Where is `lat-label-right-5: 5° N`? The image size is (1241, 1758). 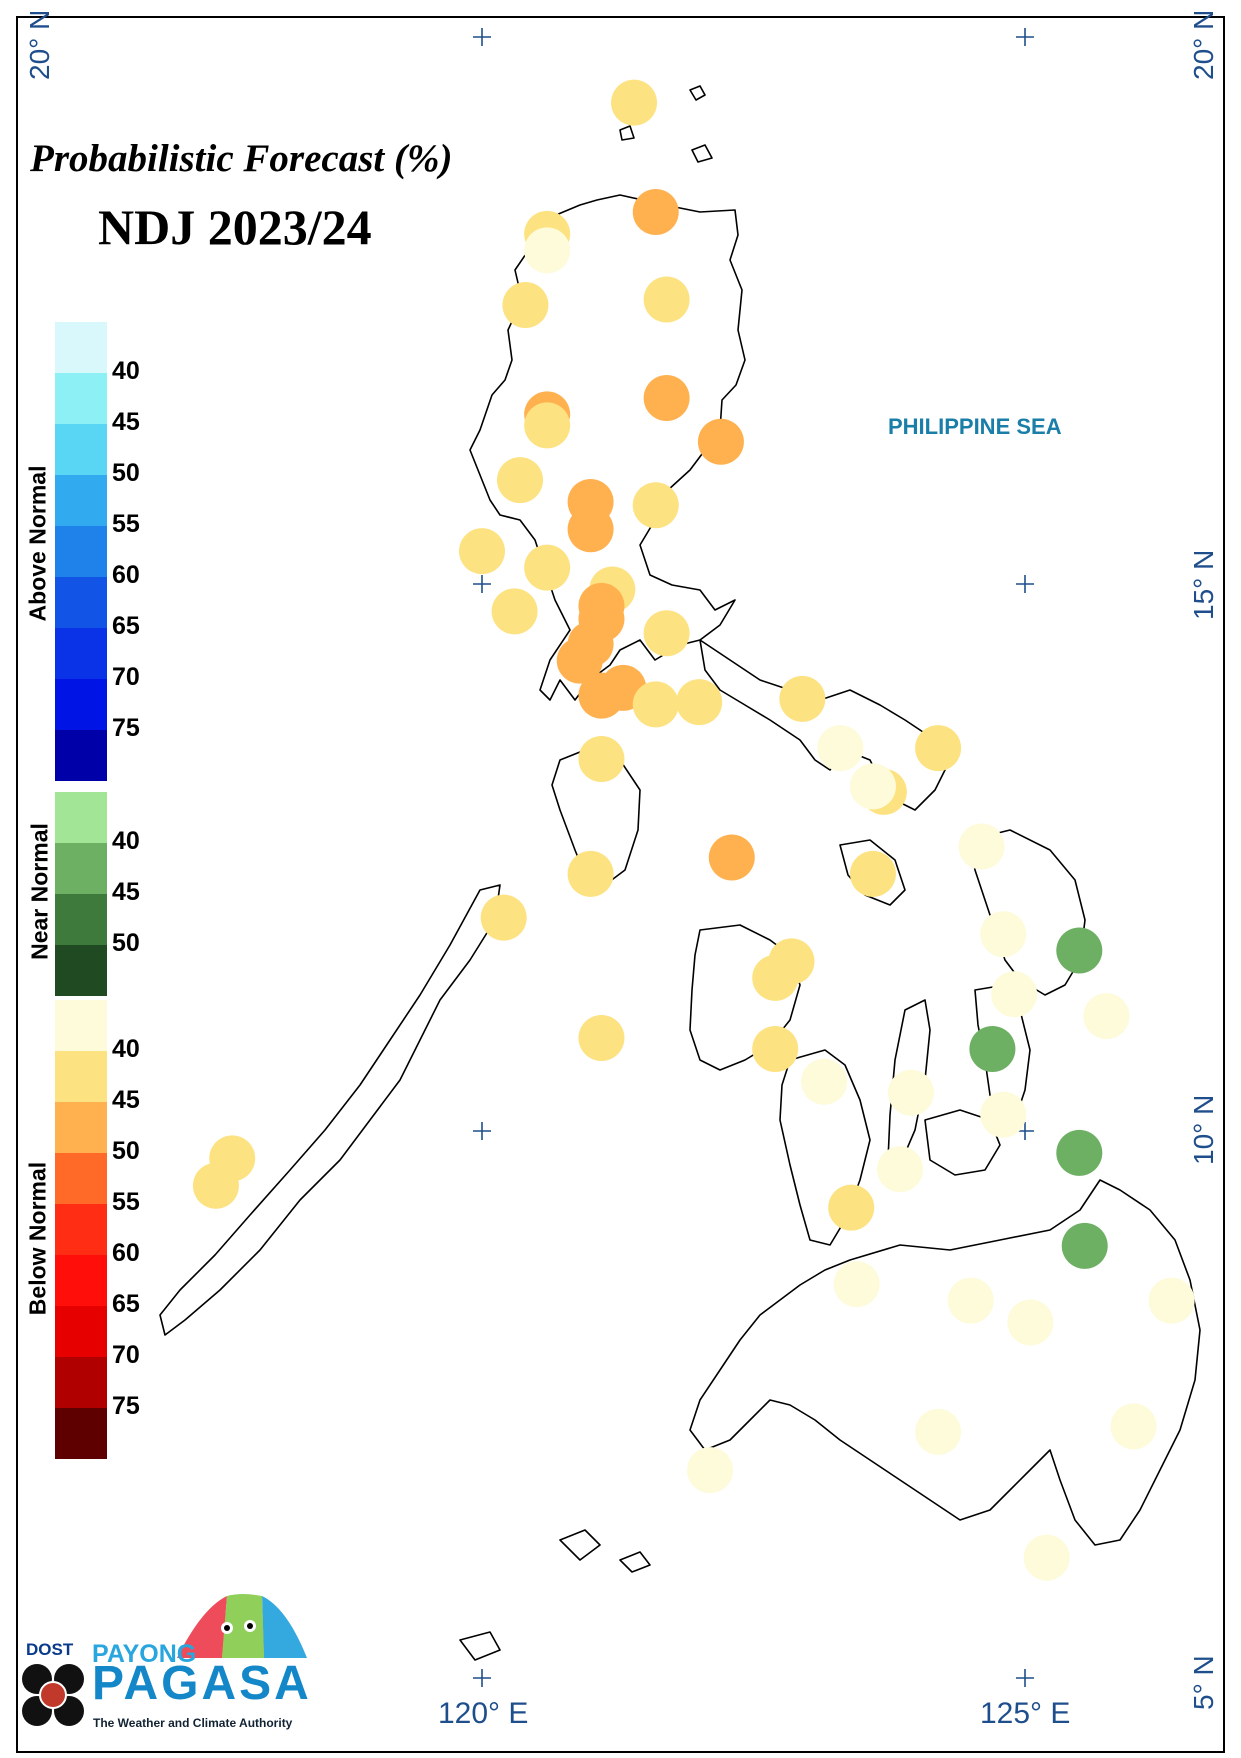 lat-label-right-5: 5° N is located at coordinates (1203, 1682).